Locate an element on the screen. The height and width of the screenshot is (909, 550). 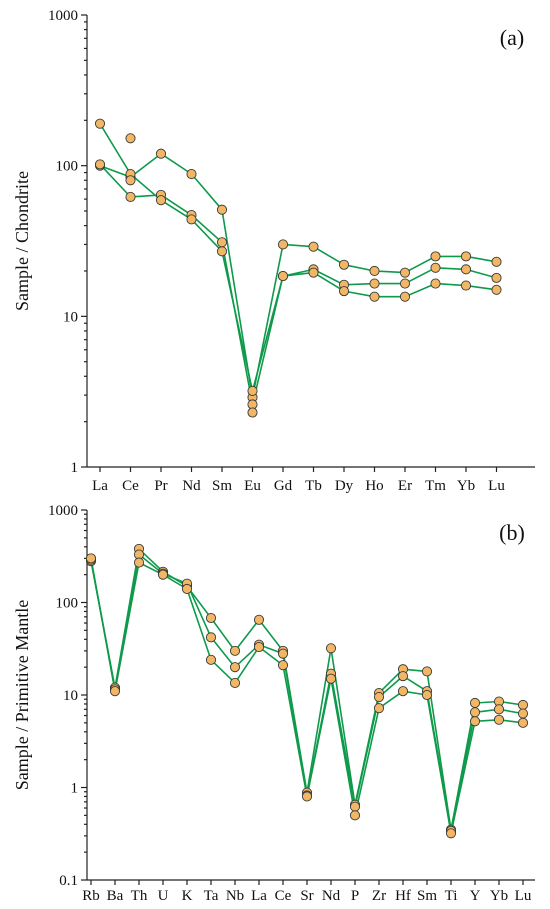
panel-a-x-tick-label: Sm is located at coordinates (222, 486).